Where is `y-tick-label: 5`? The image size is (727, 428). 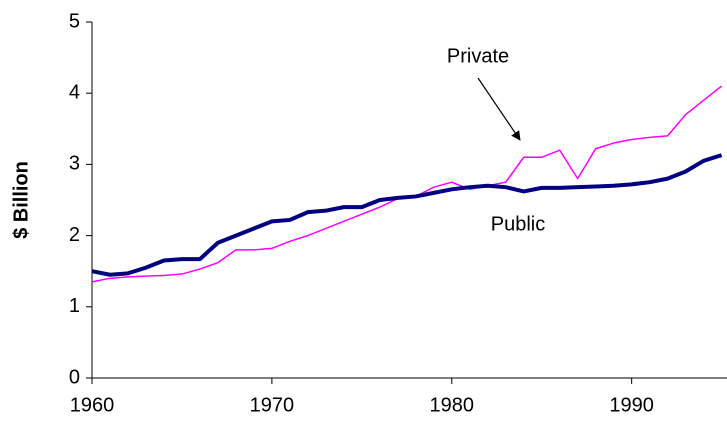
y-tick-label: 5 is located at coordinates (74, 21).